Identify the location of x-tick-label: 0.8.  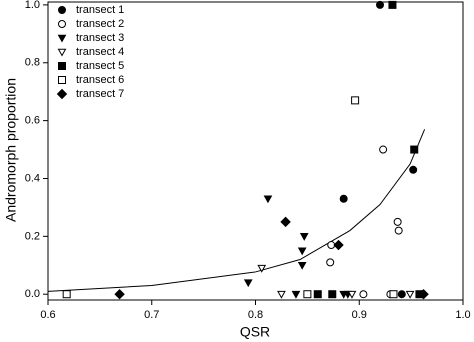
(255, 315).